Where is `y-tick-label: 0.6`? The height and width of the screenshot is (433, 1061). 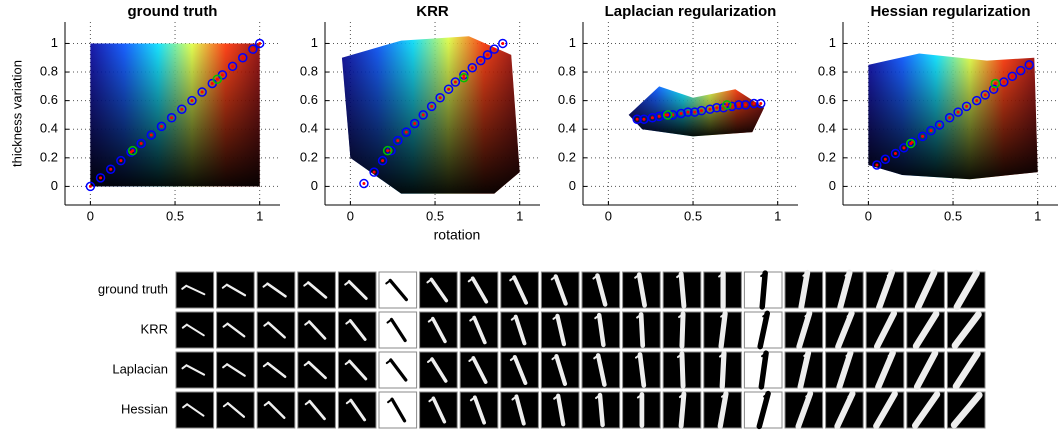 y-tick-label: 0.6 is located at coordinates (827, 99).